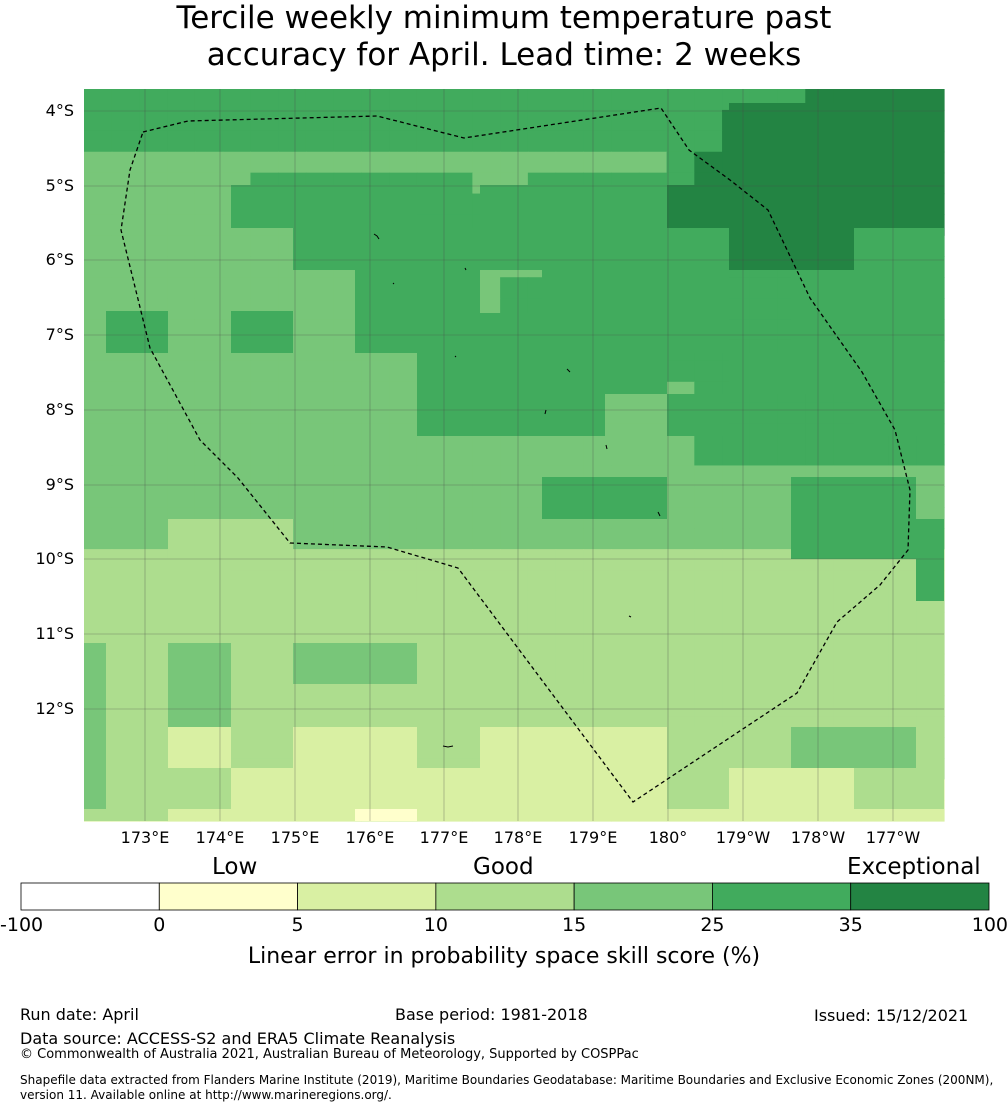 This screenshot has height=1110, width=1008. I want to click on longitude-label: 177°E, so click(444, 837).